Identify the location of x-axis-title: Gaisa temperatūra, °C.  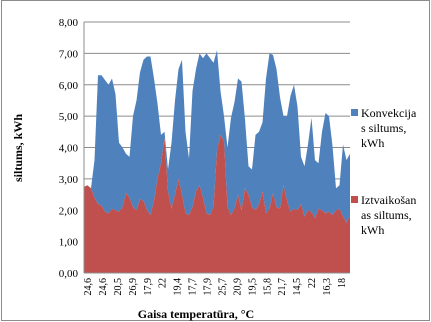
(196, 314).